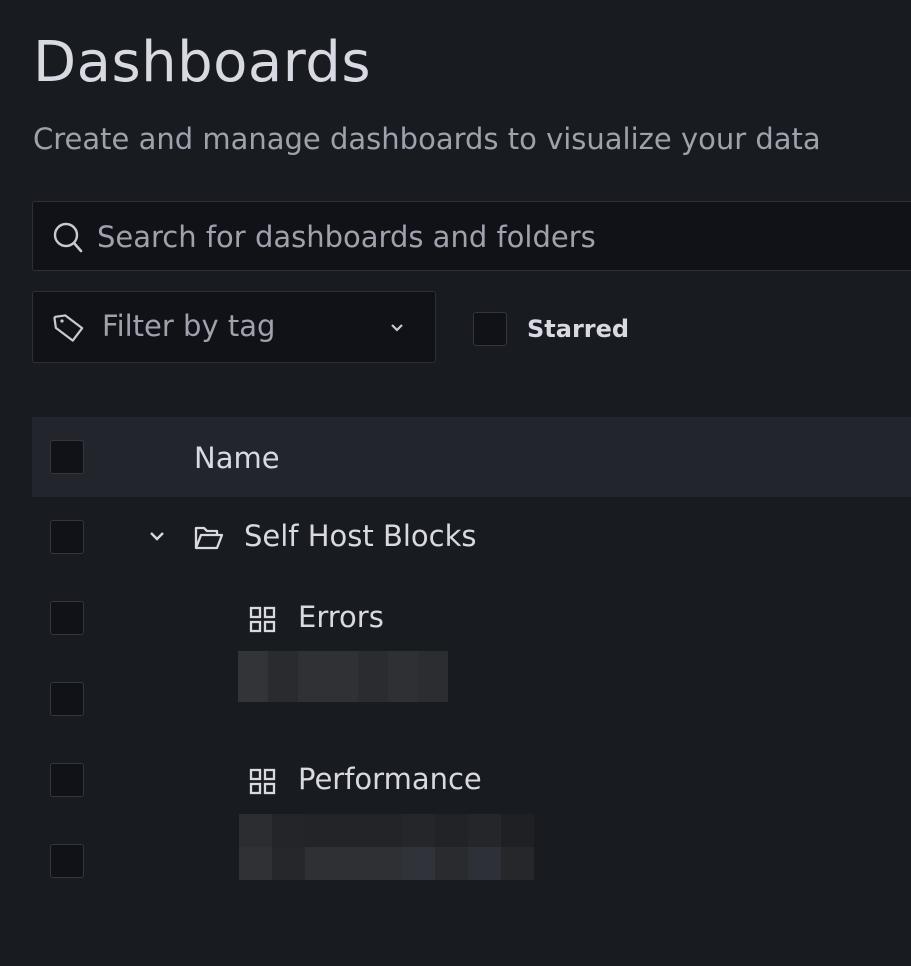 The image size is (911, 966). What do you see at coordinates (68, 237) in the screenshot?
I see `search-icon` at bounding box center [68, 237].